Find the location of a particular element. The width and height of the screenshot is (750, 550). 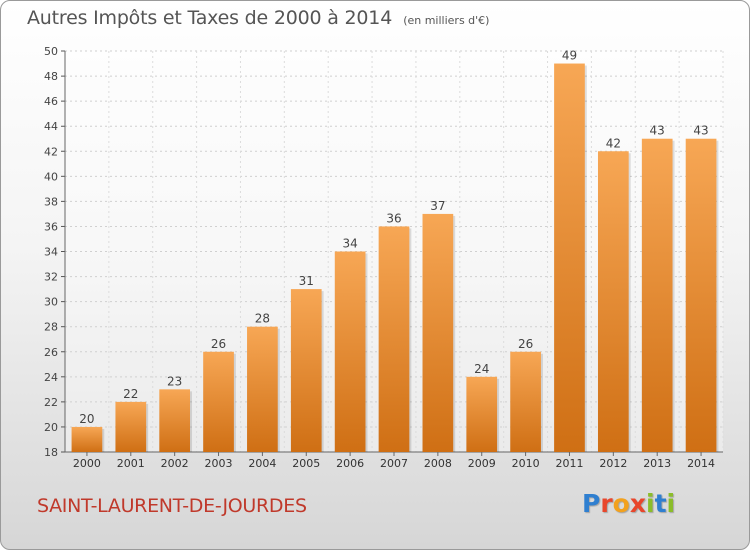

bar-value-label: 24 is located at coordinates (481, 369).